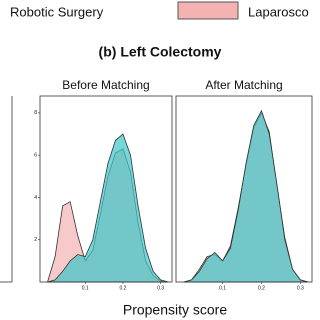 Image resolution: width=320 pixels, height=320 pixels. Describe the element at coordinates (35, 240) in the screenshot. I see `y-tick-label: 2` at that location.